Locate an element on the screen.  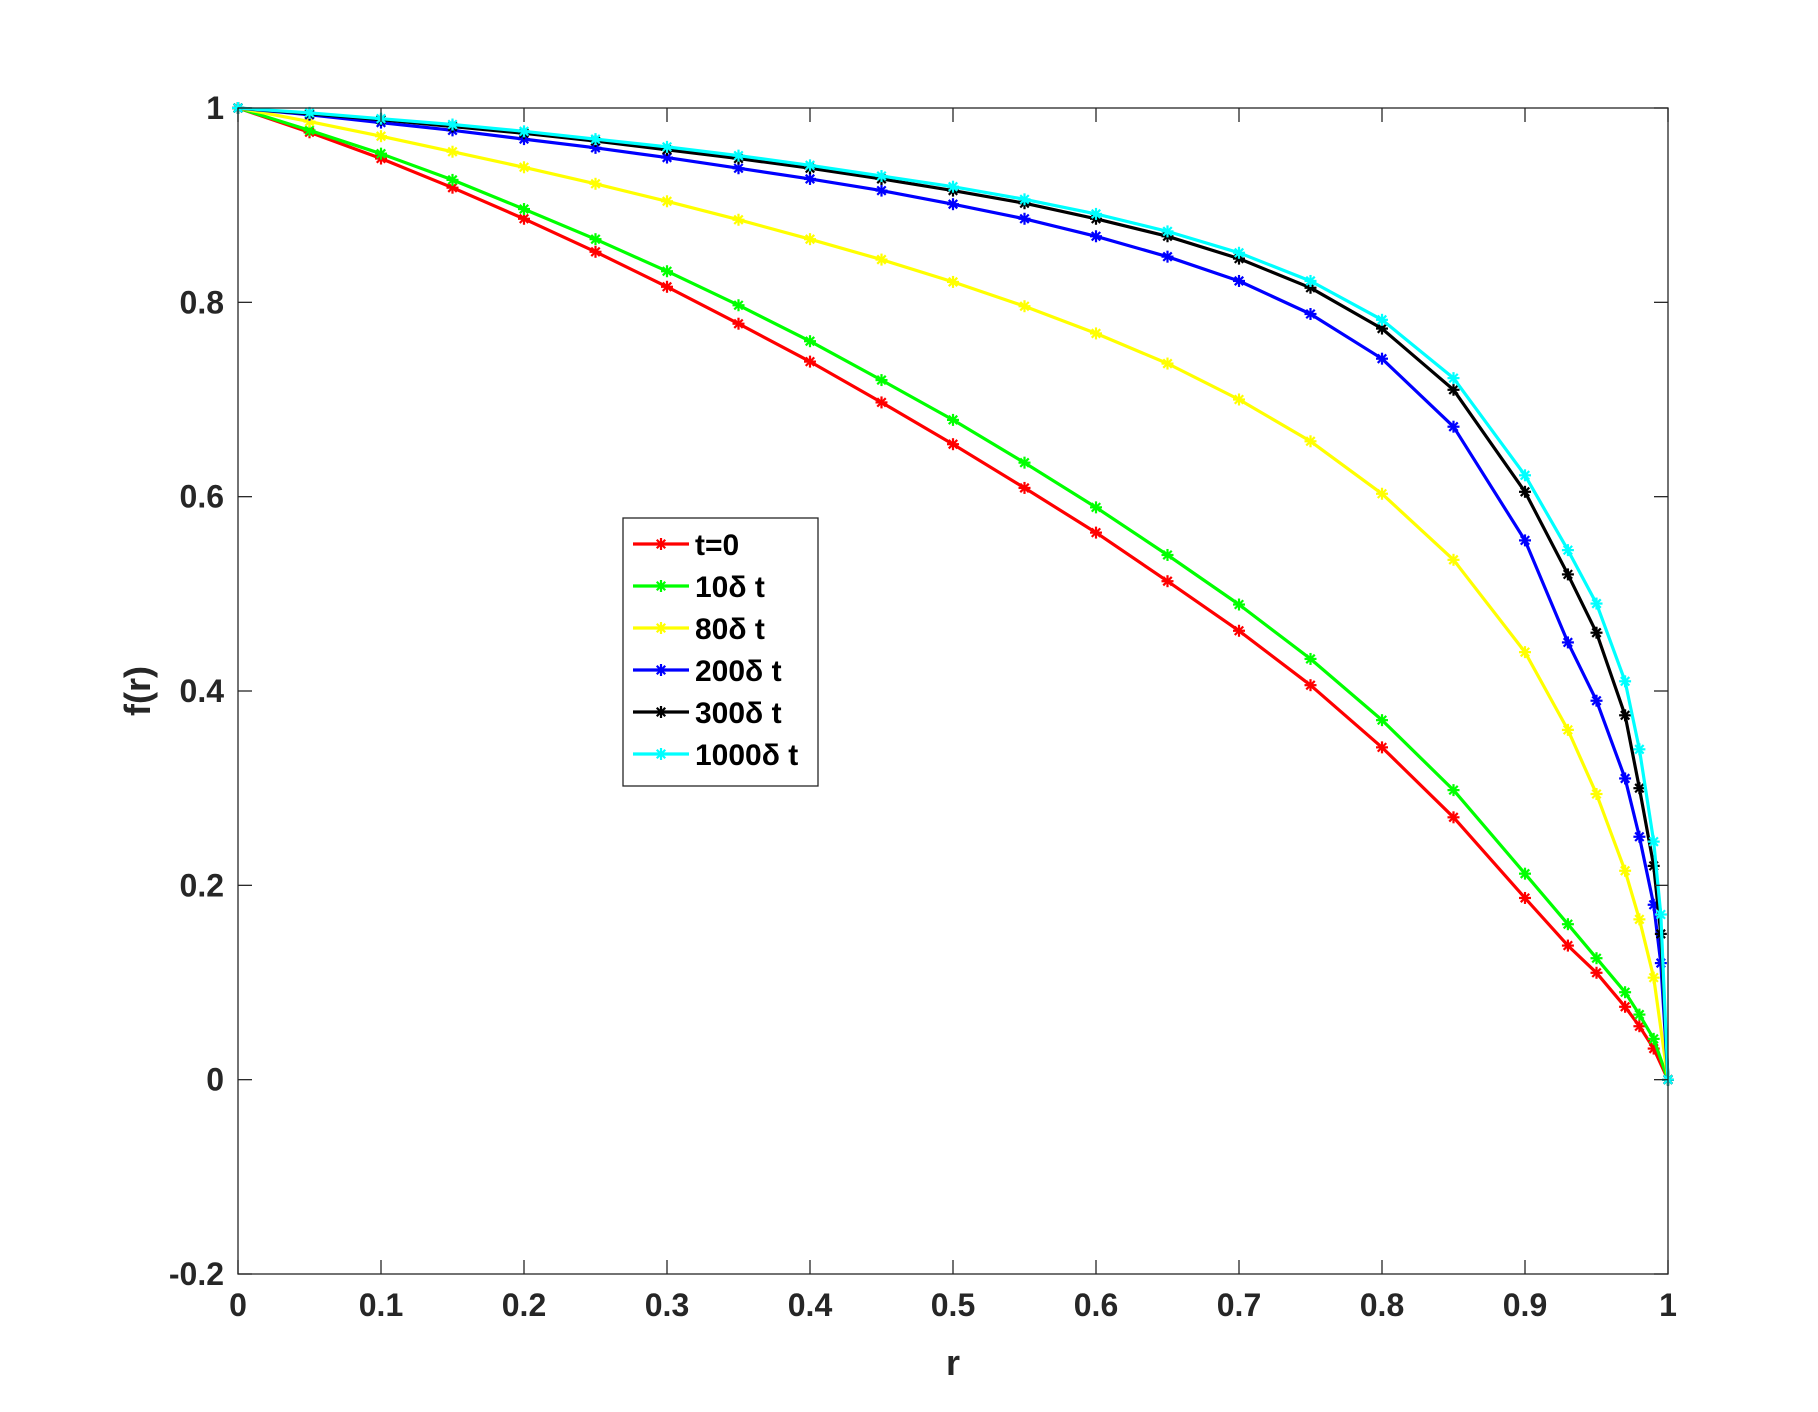
legend-label: 80δ t is located at coordinates (730, 629).